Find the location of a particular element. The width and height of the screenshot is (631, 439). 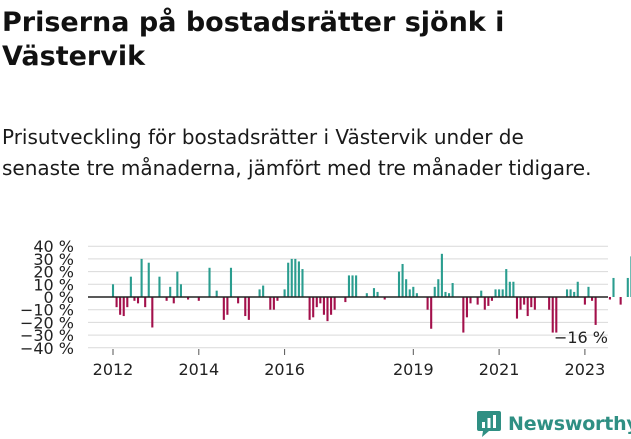

y-tick-label: −30 % is located at coordinates (47, 335).